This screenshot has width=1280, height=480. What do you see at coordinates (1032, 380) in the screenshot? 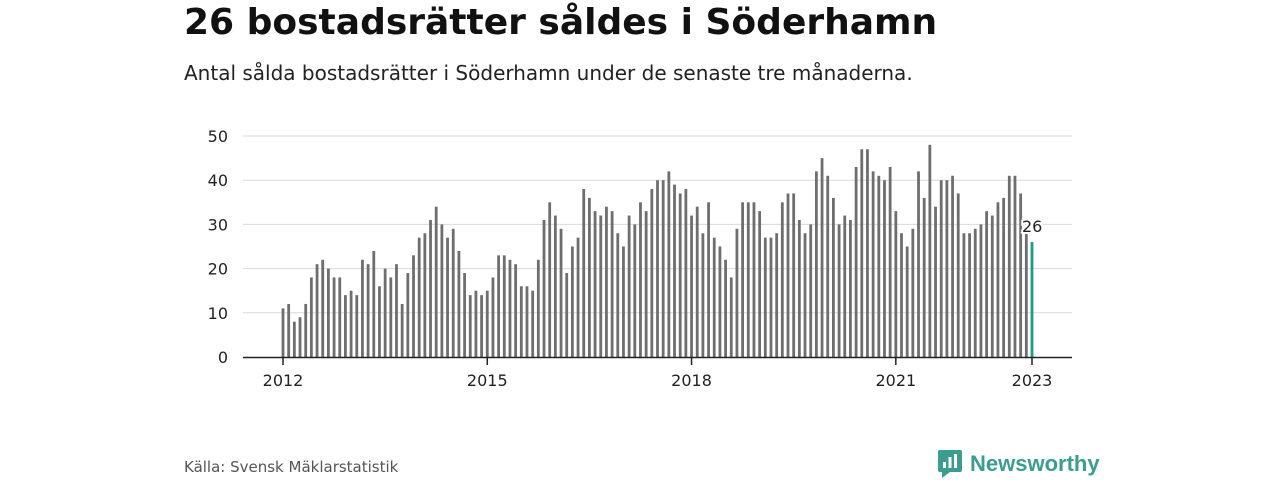
I see `x-tick-label-2023: 2023` at bounding box center [1032, 380].